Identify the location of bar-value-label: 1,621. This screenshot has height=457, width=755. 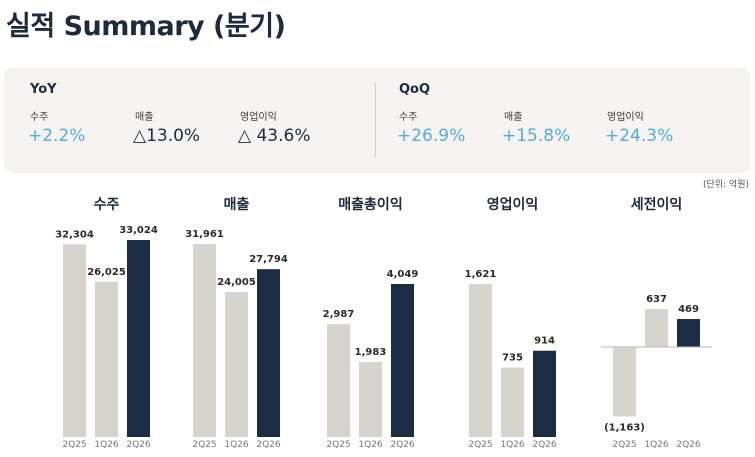
(481, 274).